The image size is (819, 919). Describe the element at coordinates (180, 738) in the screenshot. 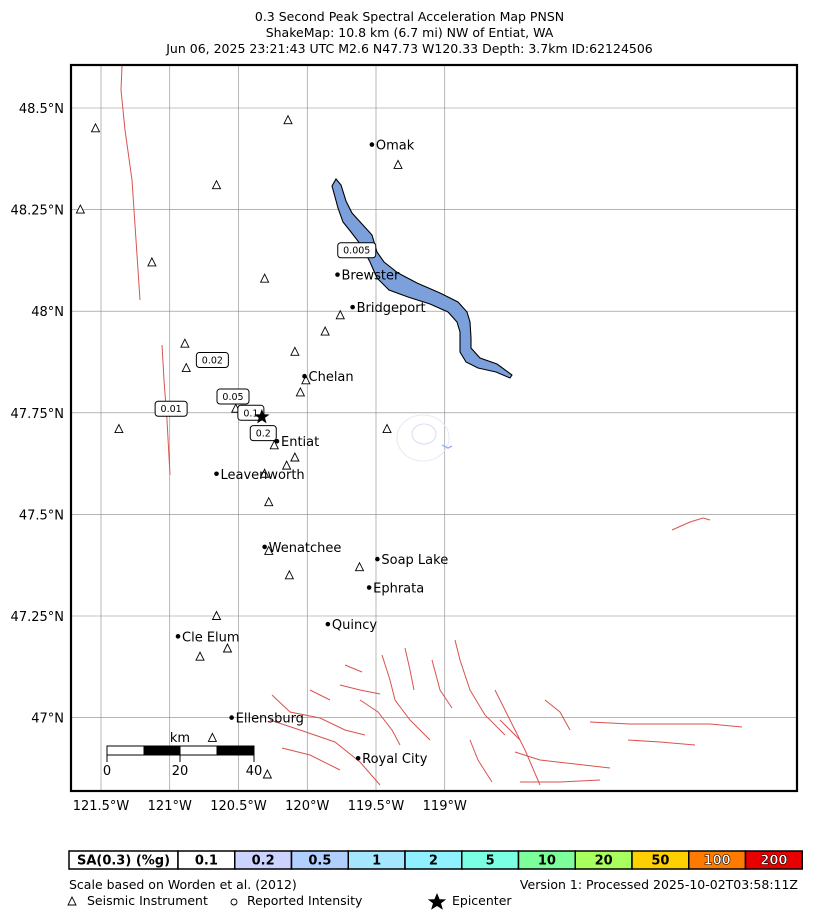

I see `scale-bar-title: km` at that location.